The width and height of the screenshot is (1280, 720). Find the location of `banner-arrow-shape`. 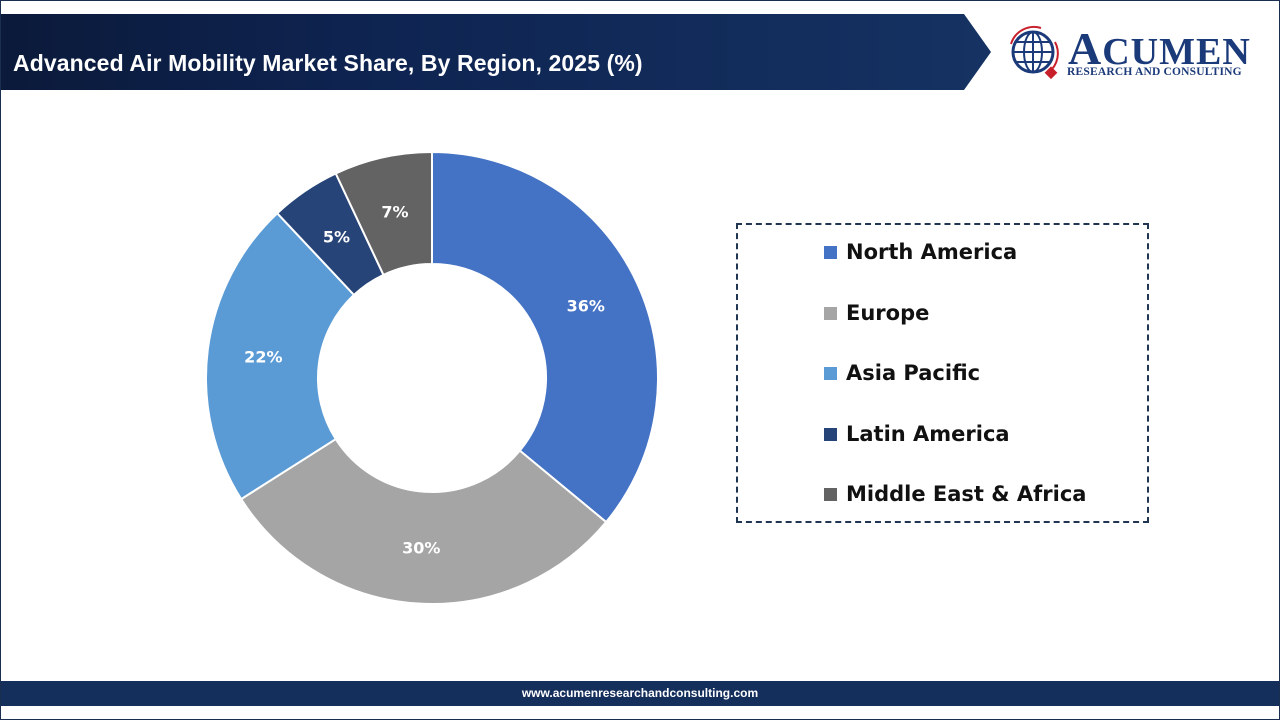

banner-arrow-shape is located at coordinates (496, 52).